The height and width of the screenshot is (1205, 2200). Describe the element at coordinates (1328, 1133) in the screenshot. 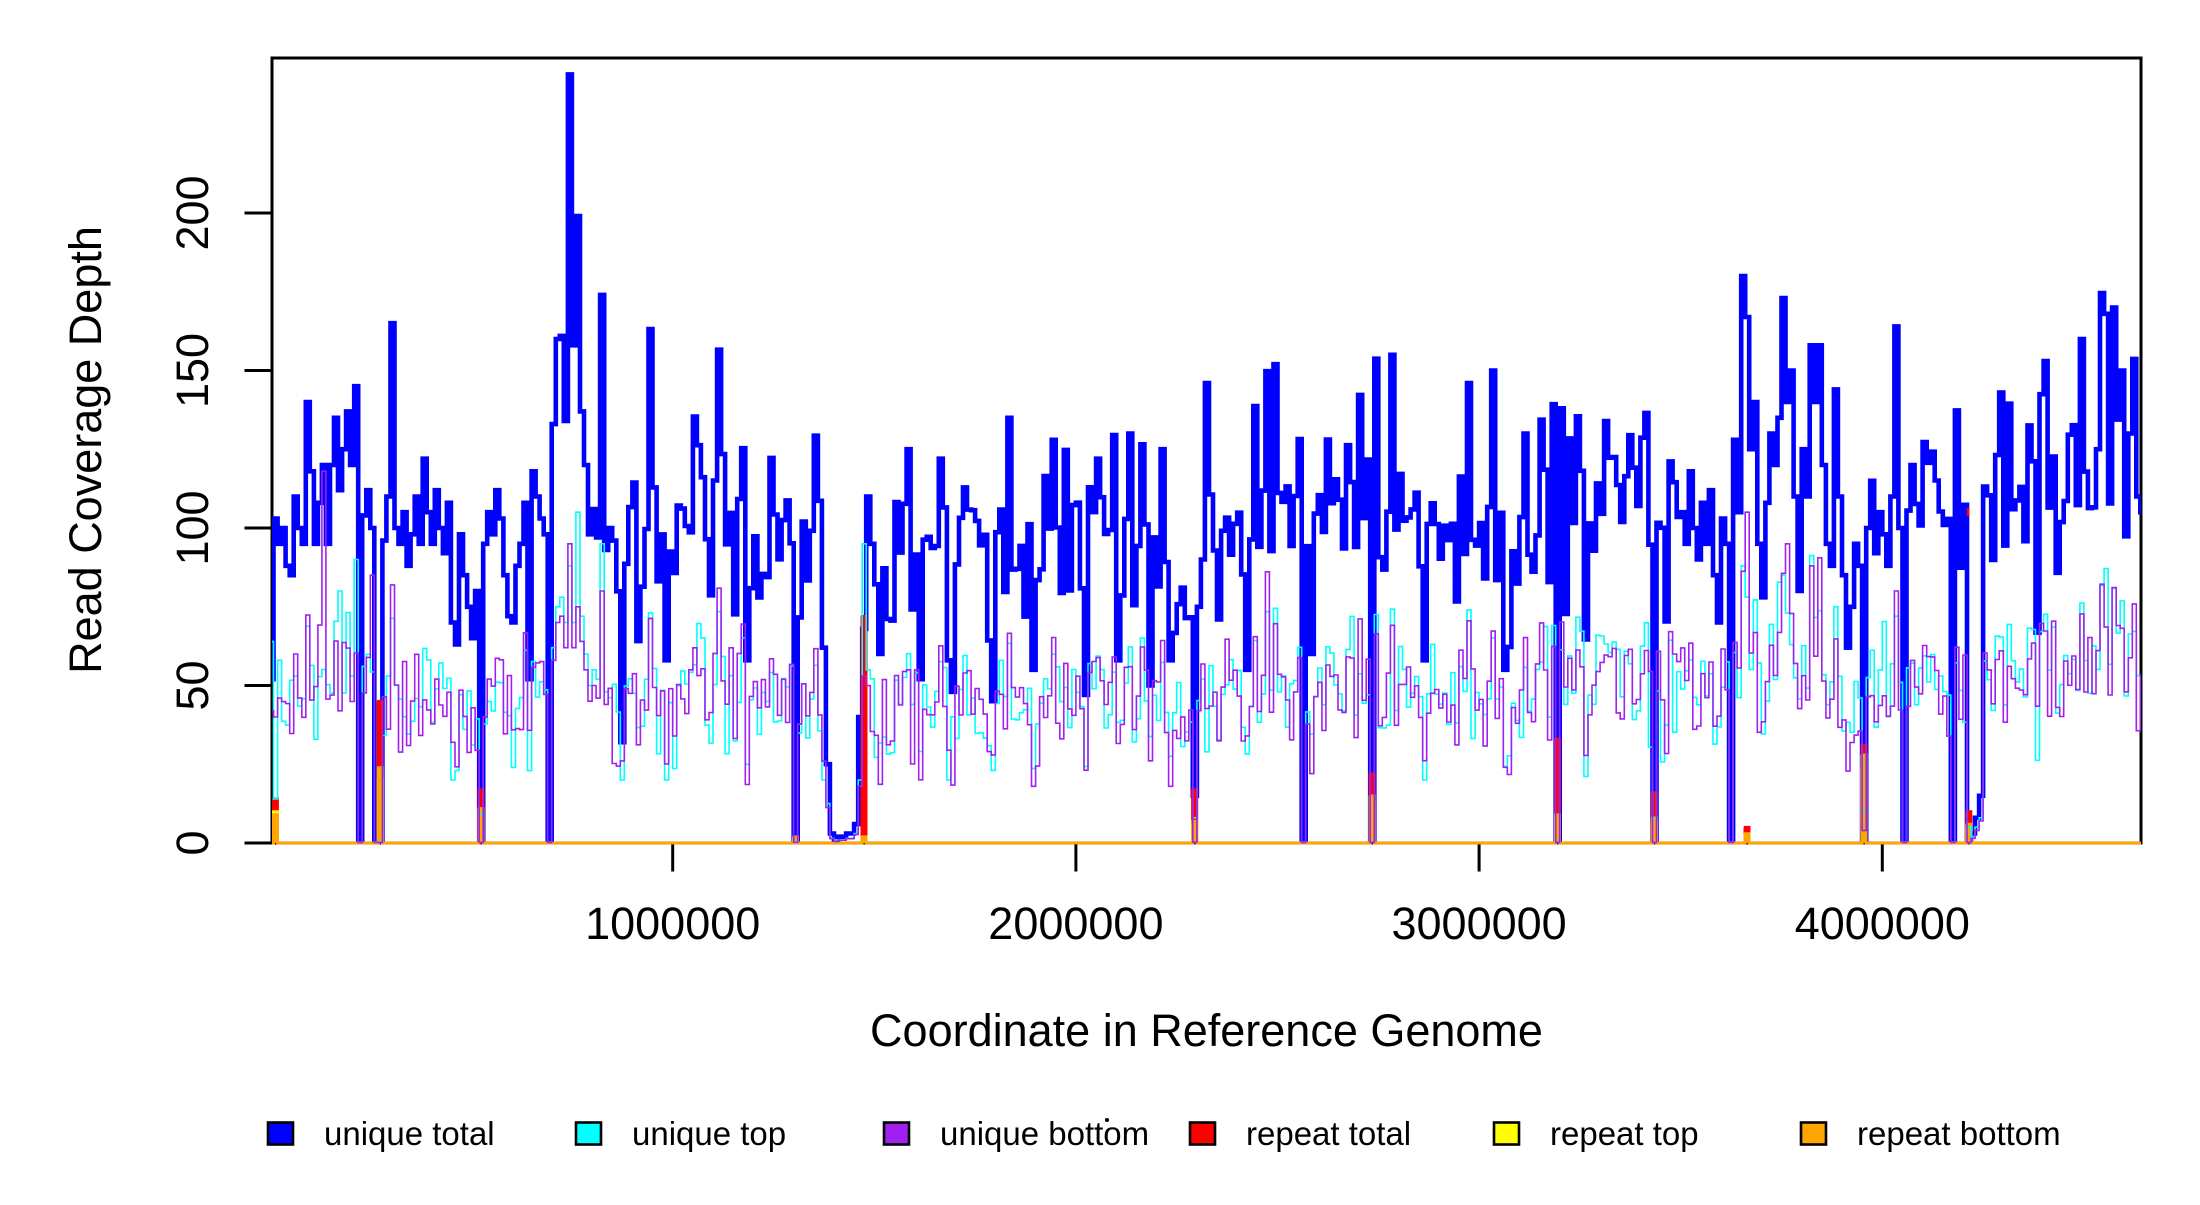

I see `svg-text: repeat total` at that location.